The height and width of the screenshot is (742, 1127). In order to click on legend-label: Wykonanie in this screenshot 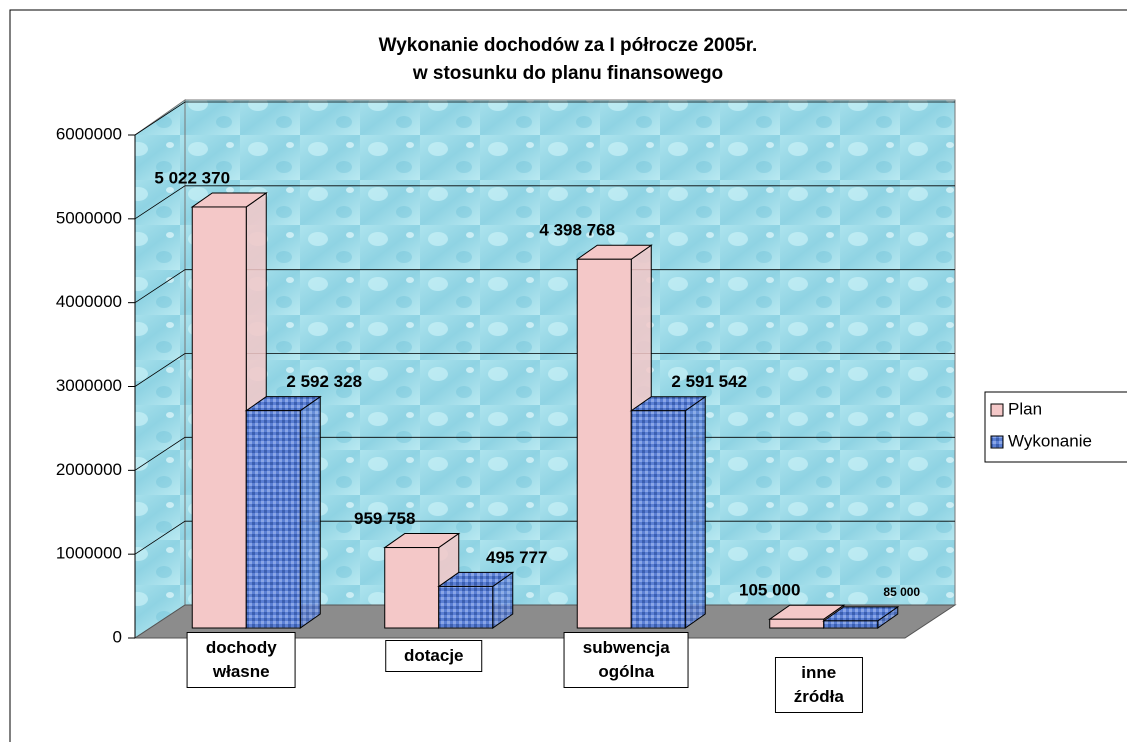, I will do `click(1050, 440)`.